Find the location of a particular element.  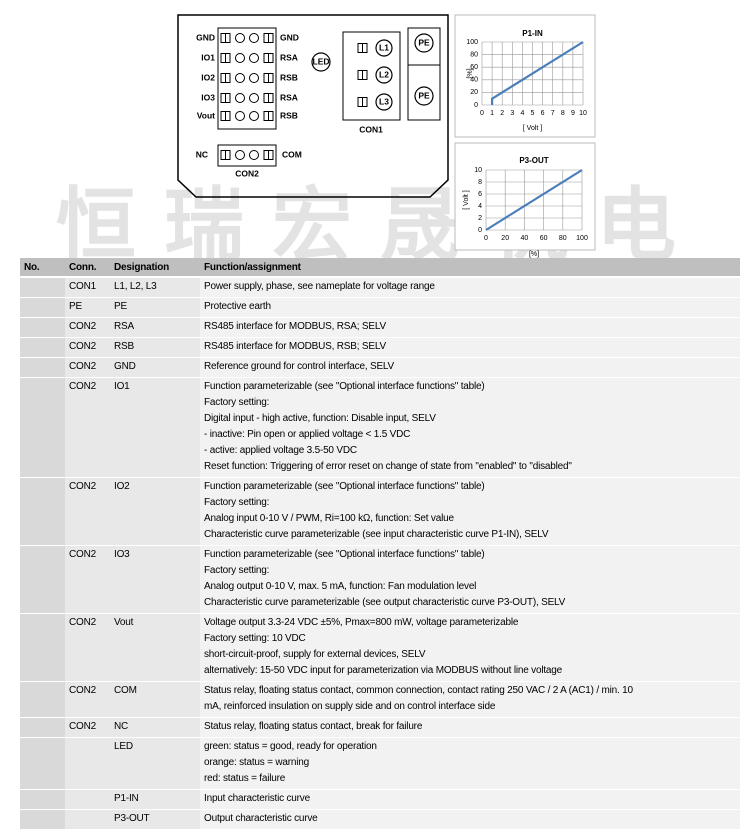

header-cell: Designation is located at coordinates (155, 268).